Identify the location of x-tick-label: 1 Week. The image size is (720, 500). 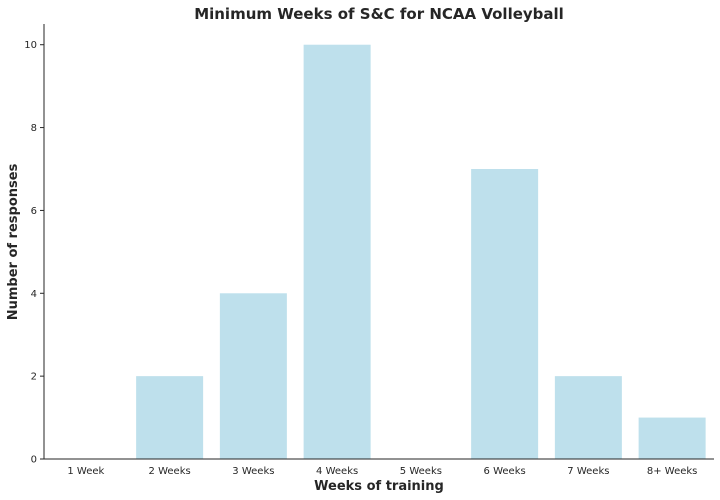
(85, 471).